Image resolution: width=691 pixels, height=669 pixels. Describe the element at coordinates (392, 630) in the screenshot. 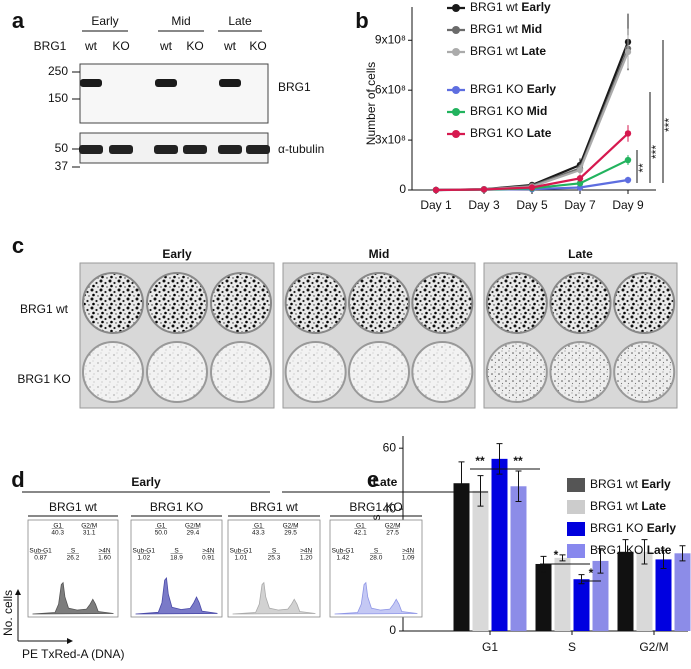

I see `y-tick-label: 0` at that location.